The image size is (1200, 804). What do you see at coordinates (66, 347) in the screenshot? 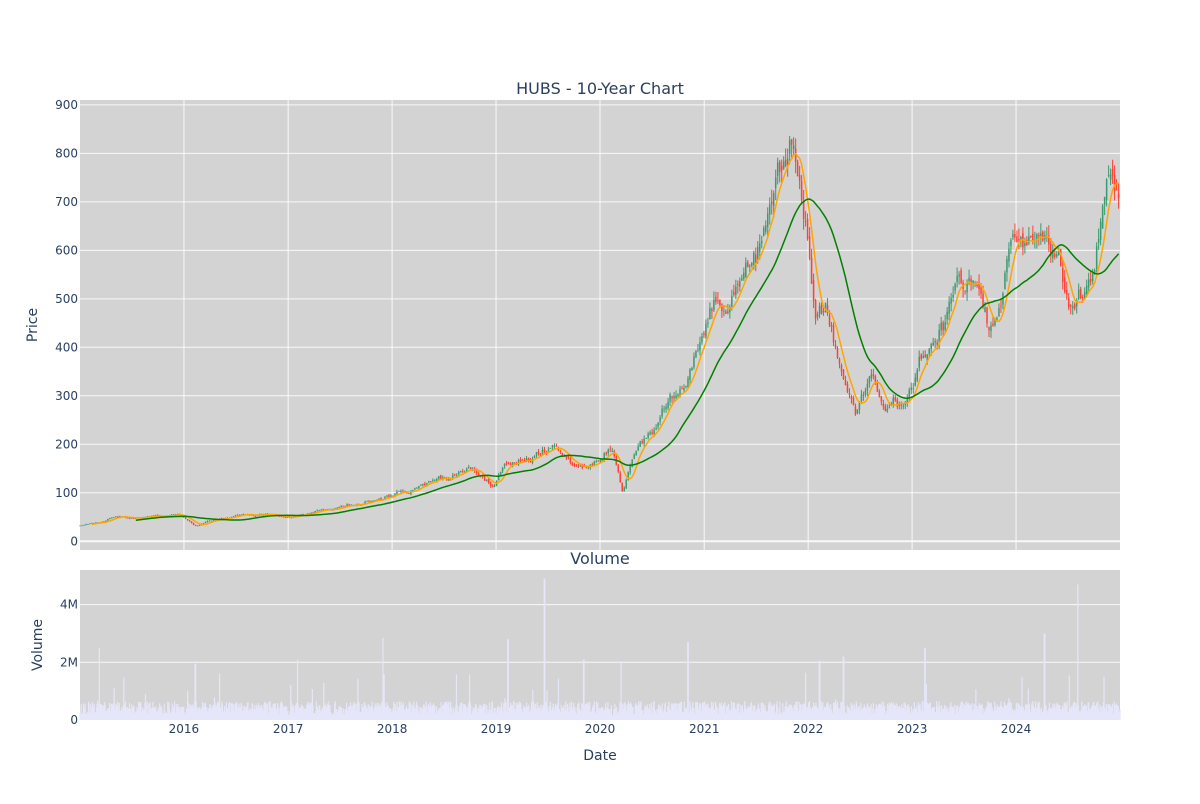
I see `price-y-tick-label: 400` at bounding box center [66, 347].